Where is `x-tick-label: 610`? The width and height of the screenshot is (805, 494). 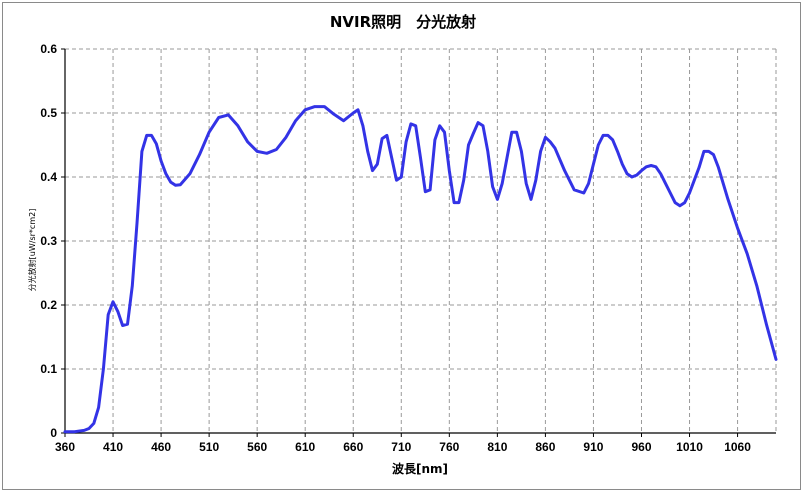 x-tick-label: 610 is located at coordinates (305, 447).